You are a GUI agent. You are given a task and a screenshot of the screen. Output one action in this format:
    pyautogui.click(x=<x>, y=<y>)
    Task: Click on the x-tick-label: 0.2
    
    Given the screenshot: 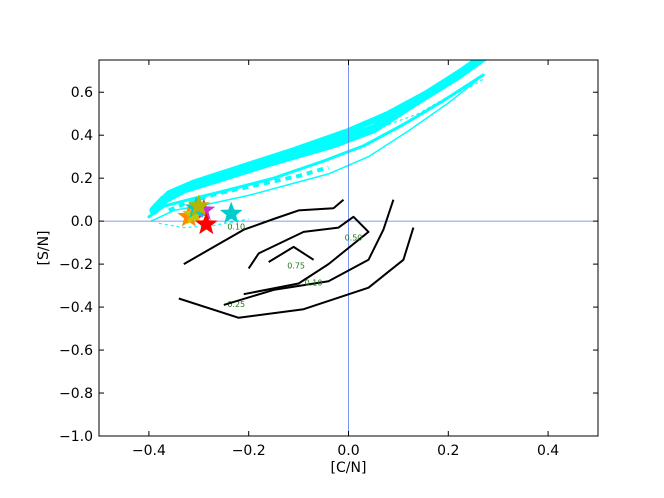 What is the action you would take?
    pyautogui.click(x=448, y=451)
    